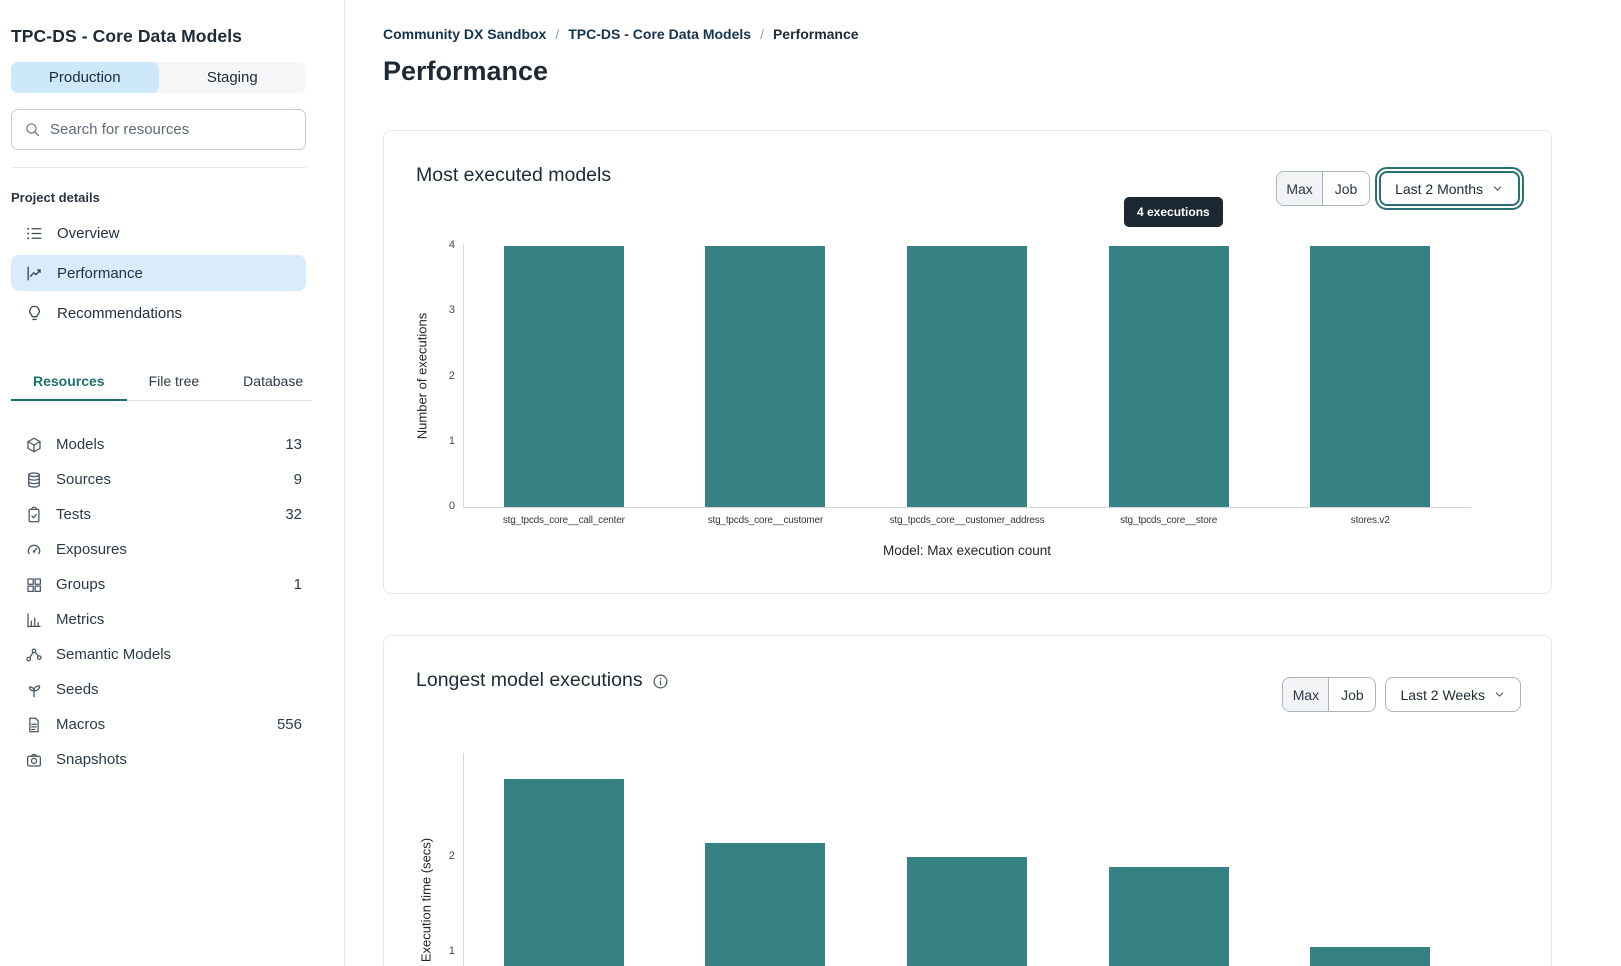  Describe the element at coordinates (158, 514) in the screenshot. I see `sidebar-item-tests: Tests 32` at that location.